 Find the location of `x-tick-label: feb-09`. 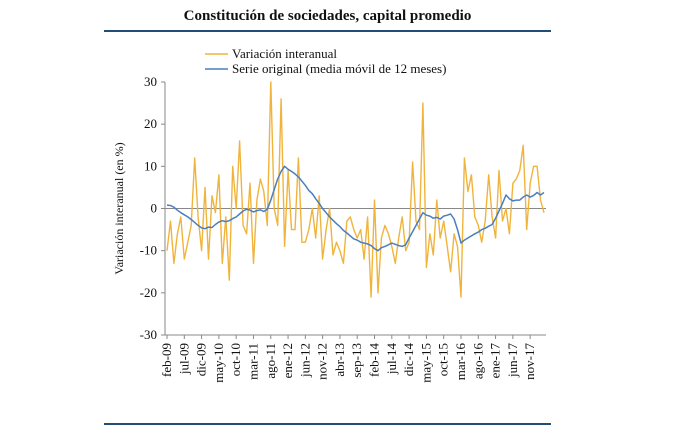

x-tick-label: feb-09 is located at coordinates (166, 360).